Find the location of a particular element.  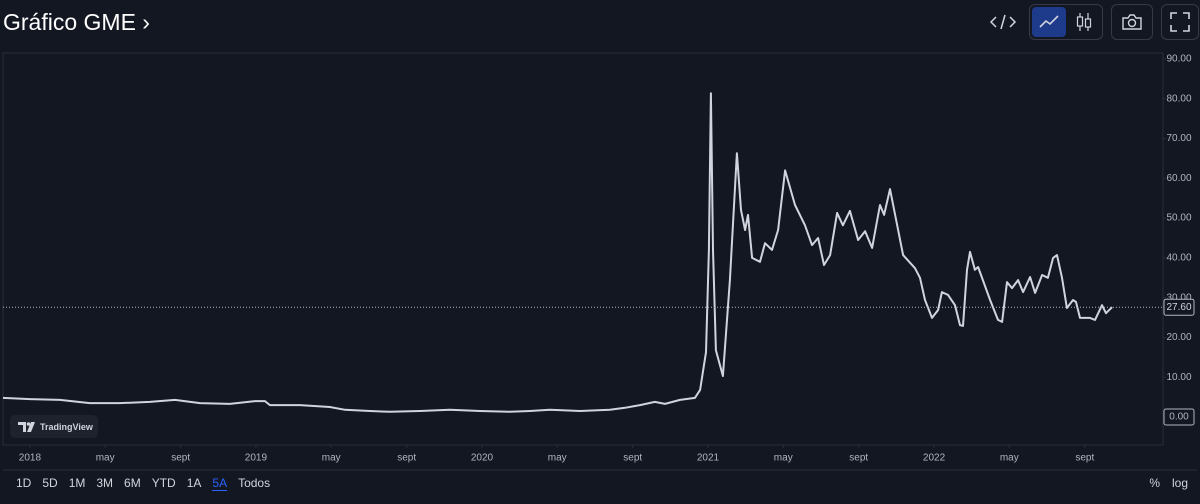

snapshot-button is located at coordinates (1132, 22).